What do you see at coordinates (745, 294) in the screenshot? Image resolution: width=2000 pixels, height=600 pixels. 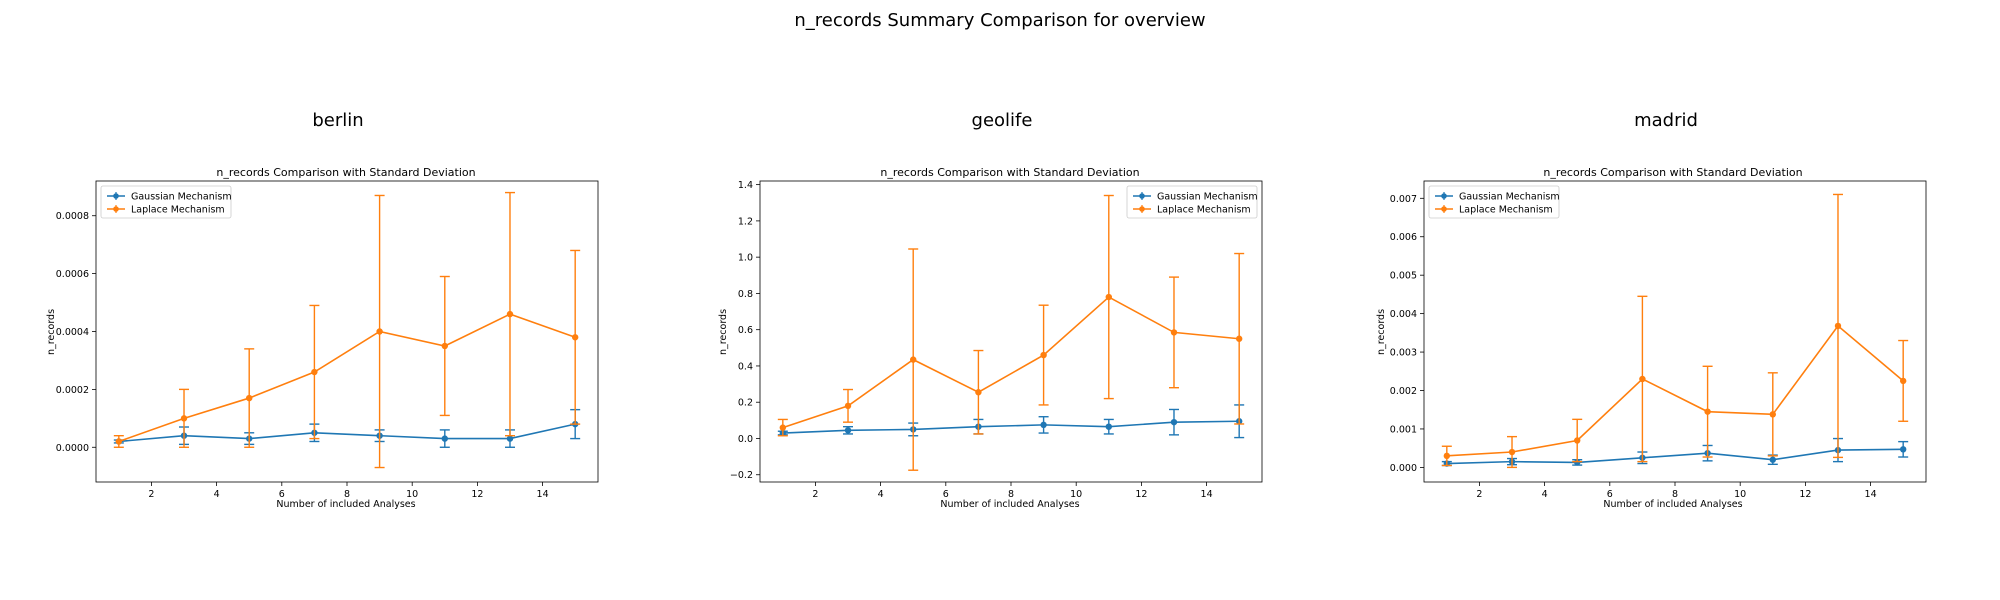 I see `y-tick-label: 0.8` at bounding box center [745, 294].